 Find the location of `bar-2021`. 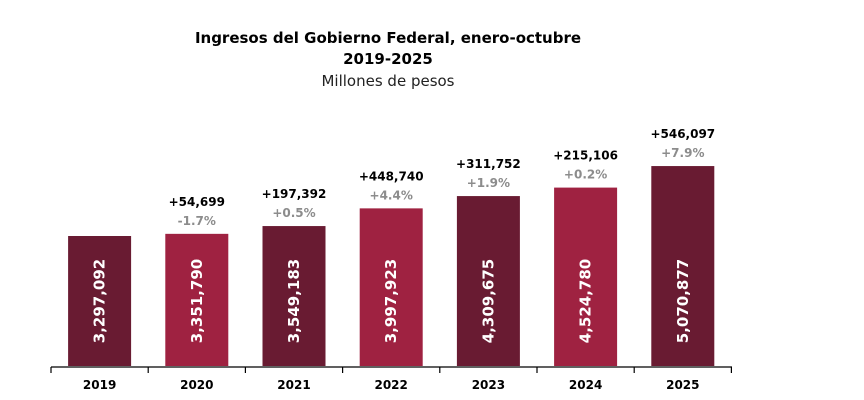

bar-2021 is located at coordinates (294, 296).